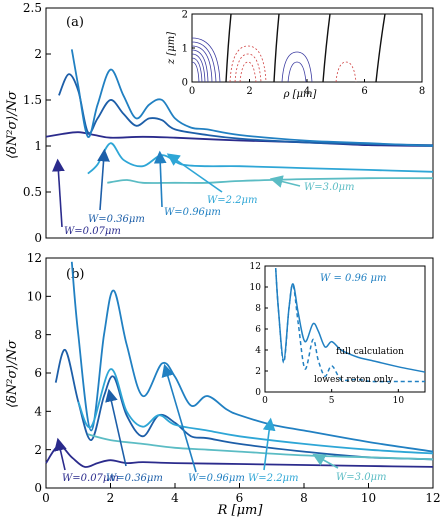 The height and width of the screenshot is (526, 443). What do you see at coordinates (46, 498) in the screenshot?
I see `panel-b-xtick-label-0: 0` at bounding box center [46, 498].